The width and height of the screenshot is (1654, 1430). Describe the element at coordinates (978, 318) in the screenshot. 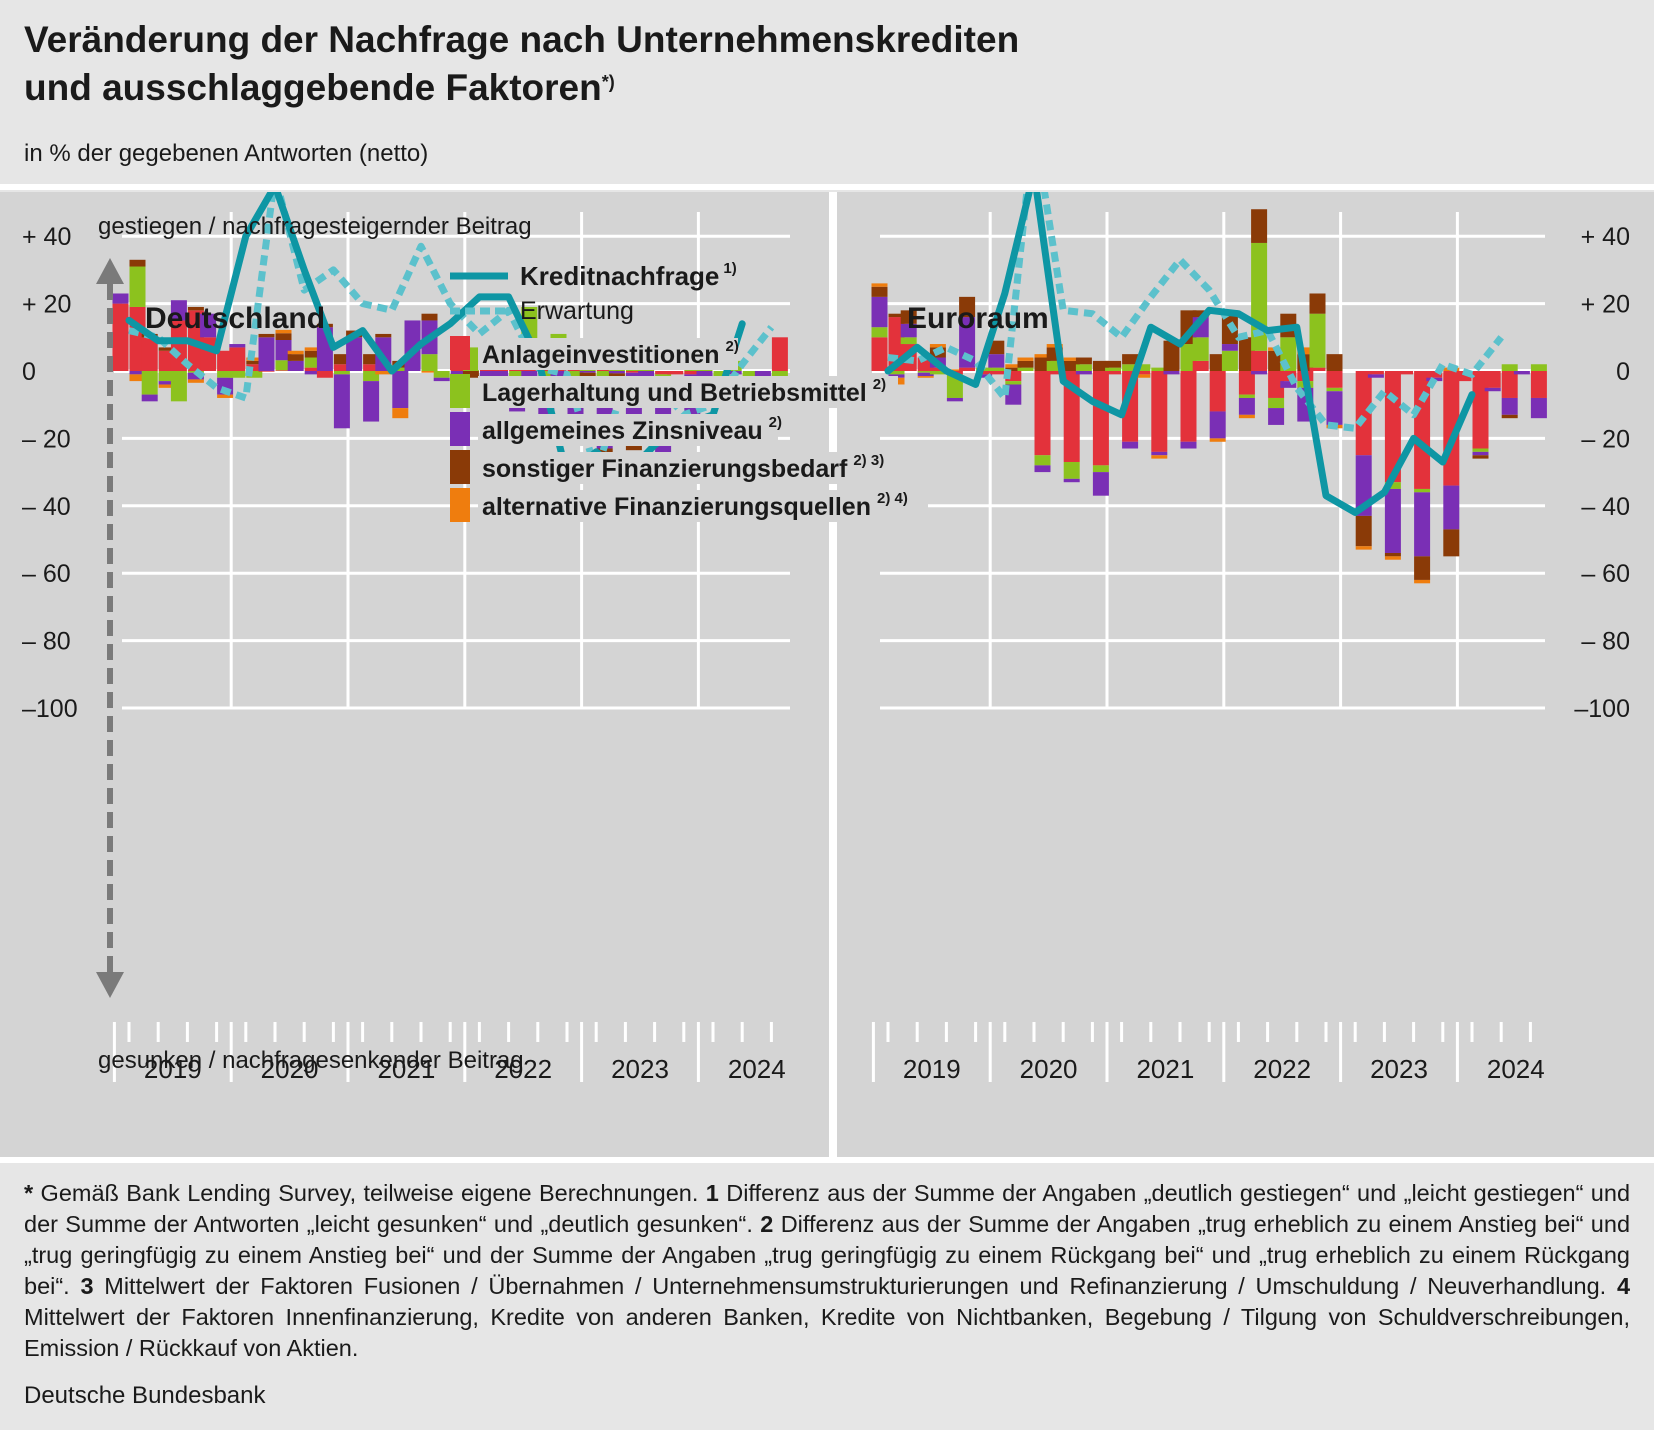

I see `panel-title-euroraum: Euroraum` at that location.